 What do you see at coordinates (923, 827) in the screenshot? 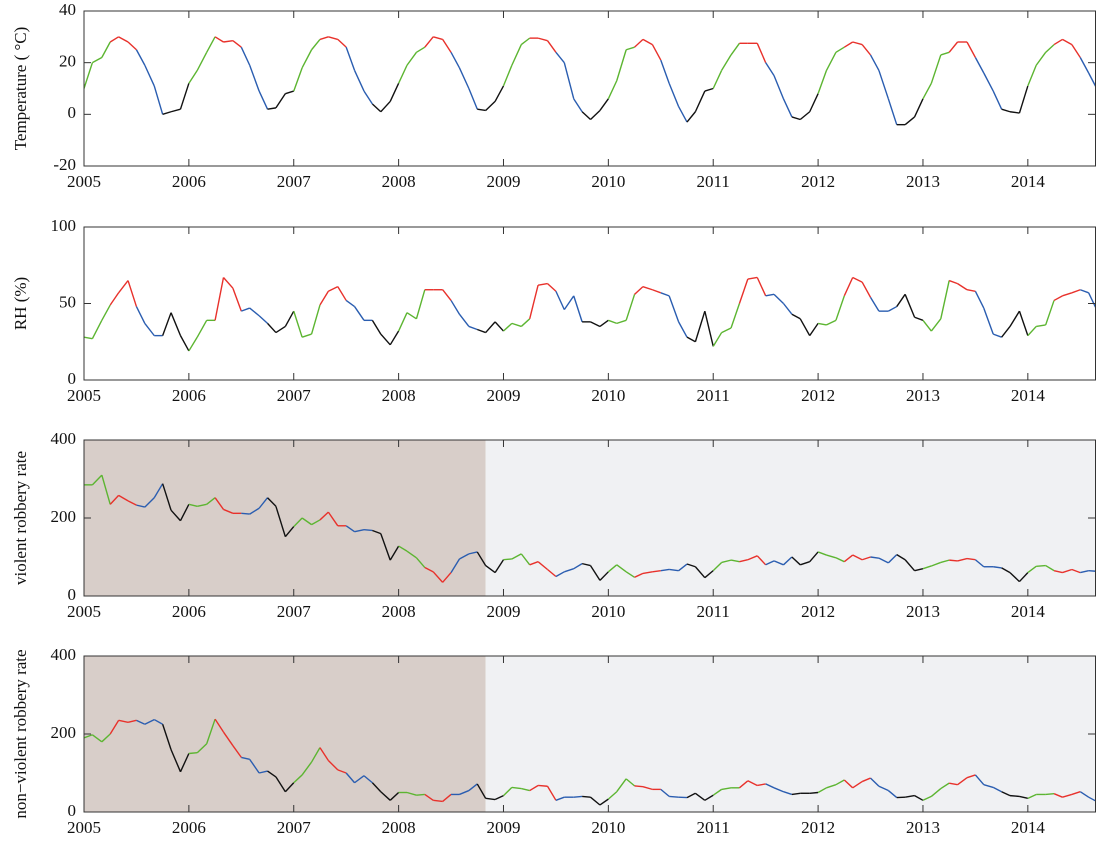
I see `x-tick-label: 2013` at bounding box center [923, 827].